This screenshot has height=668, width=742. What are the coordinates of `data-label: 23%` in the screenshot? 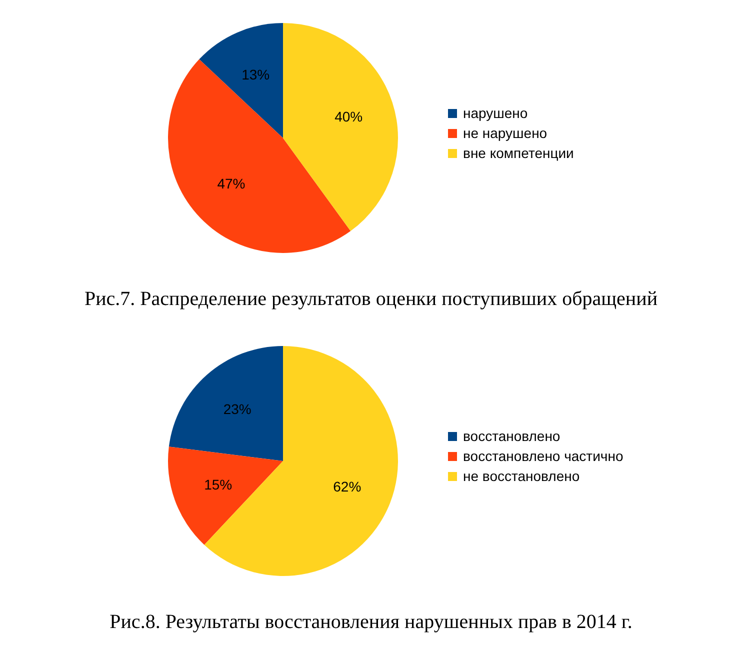 It's located at (237, 409).